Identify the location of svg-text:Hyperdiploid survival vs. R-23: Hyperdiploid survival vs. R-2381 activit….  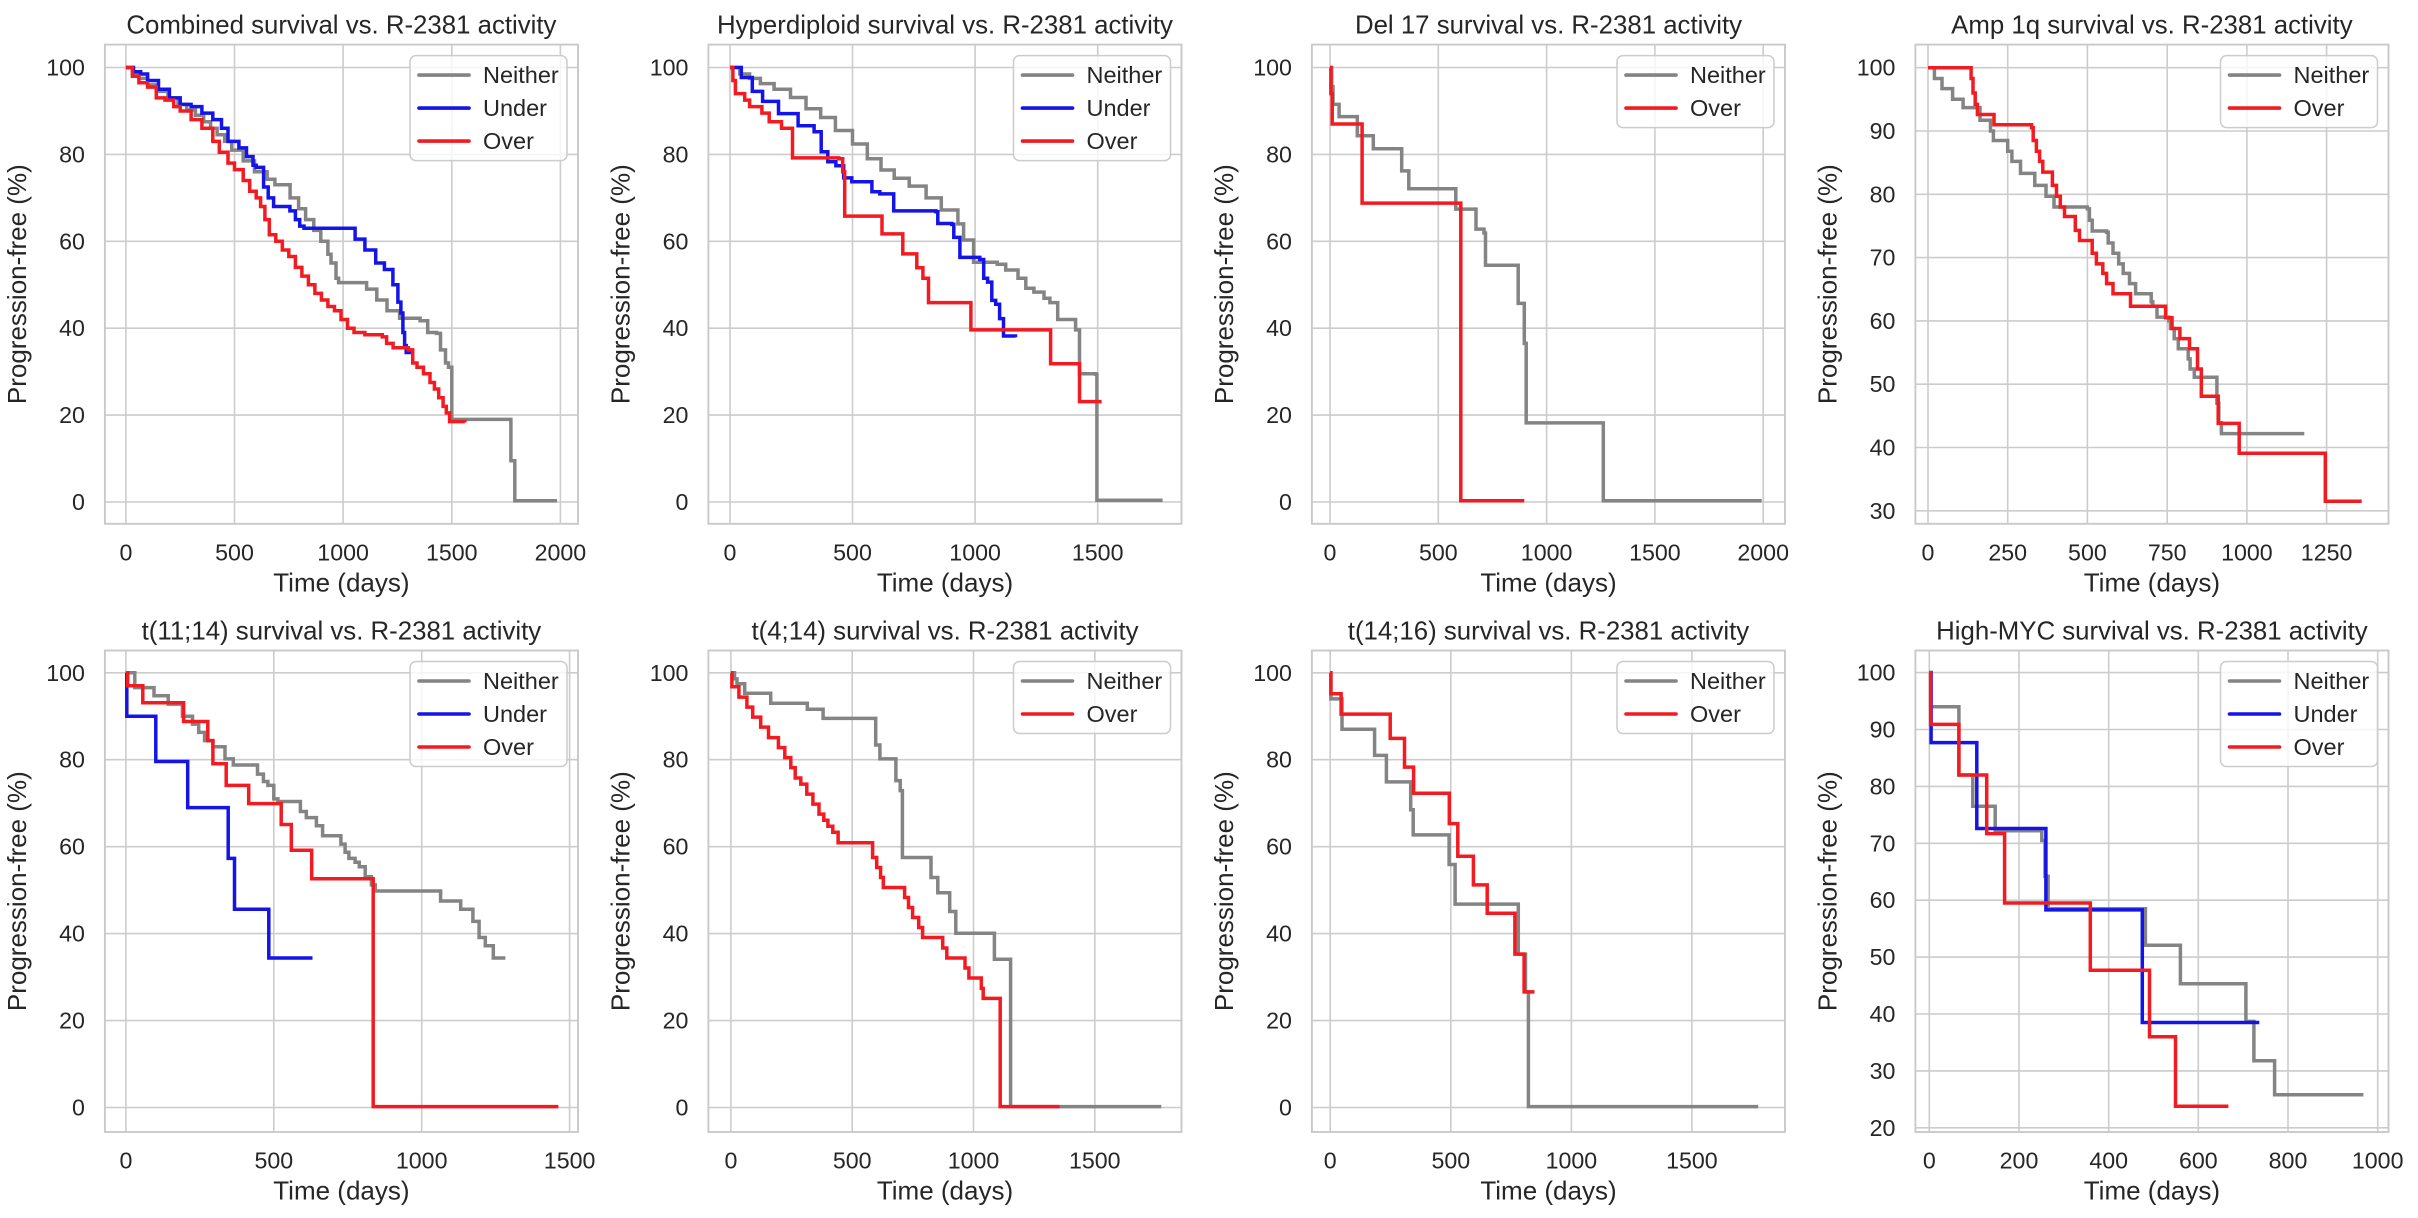
(945, 26).